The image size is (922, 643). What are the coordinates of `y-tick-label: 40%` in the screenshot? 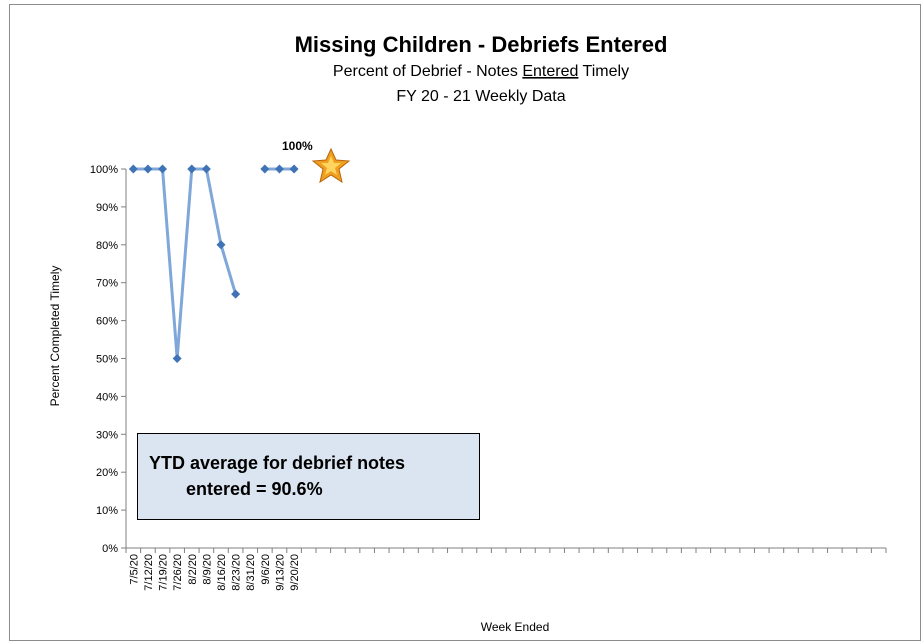 It's located at (107, 397).